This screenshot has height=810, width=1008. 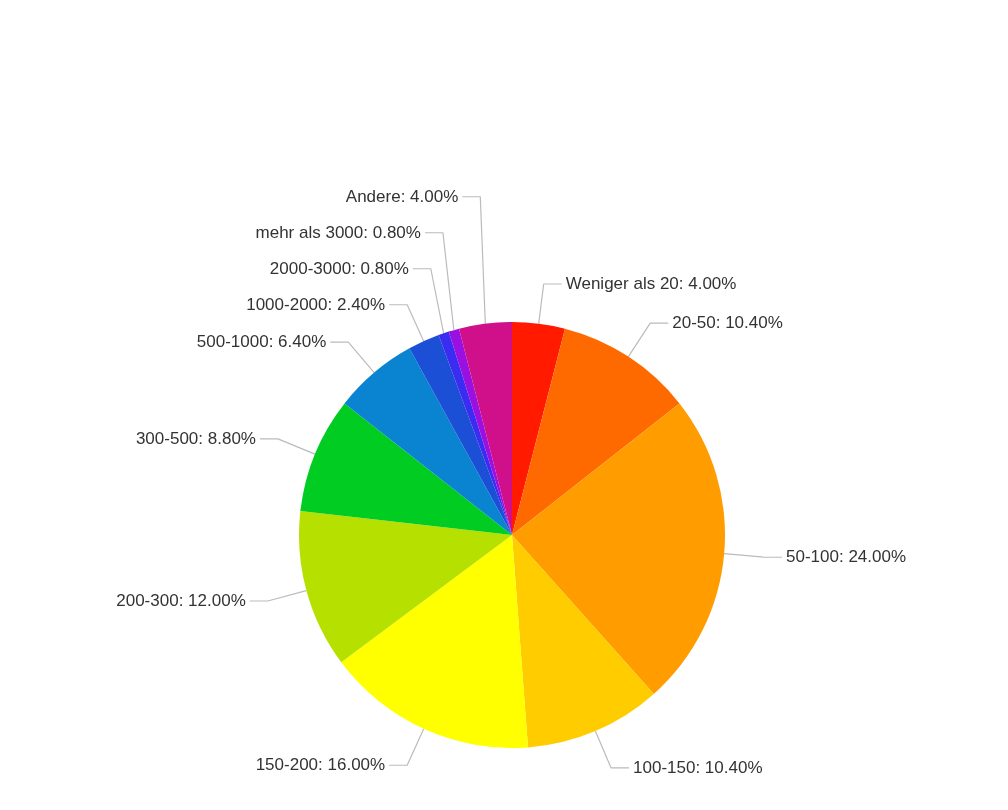 I want to click on slice-label: 100-150: 10.40%, so click(x=698, y=767).